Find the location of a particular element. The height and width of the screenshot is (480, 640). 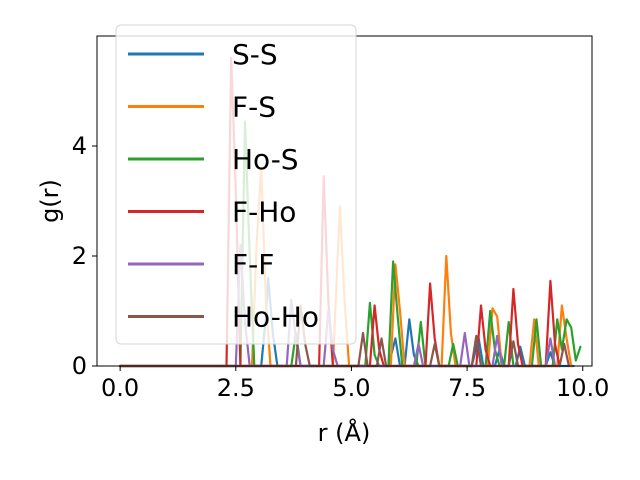

y-axis-label: g(r) is located at coordinates (50, 201).